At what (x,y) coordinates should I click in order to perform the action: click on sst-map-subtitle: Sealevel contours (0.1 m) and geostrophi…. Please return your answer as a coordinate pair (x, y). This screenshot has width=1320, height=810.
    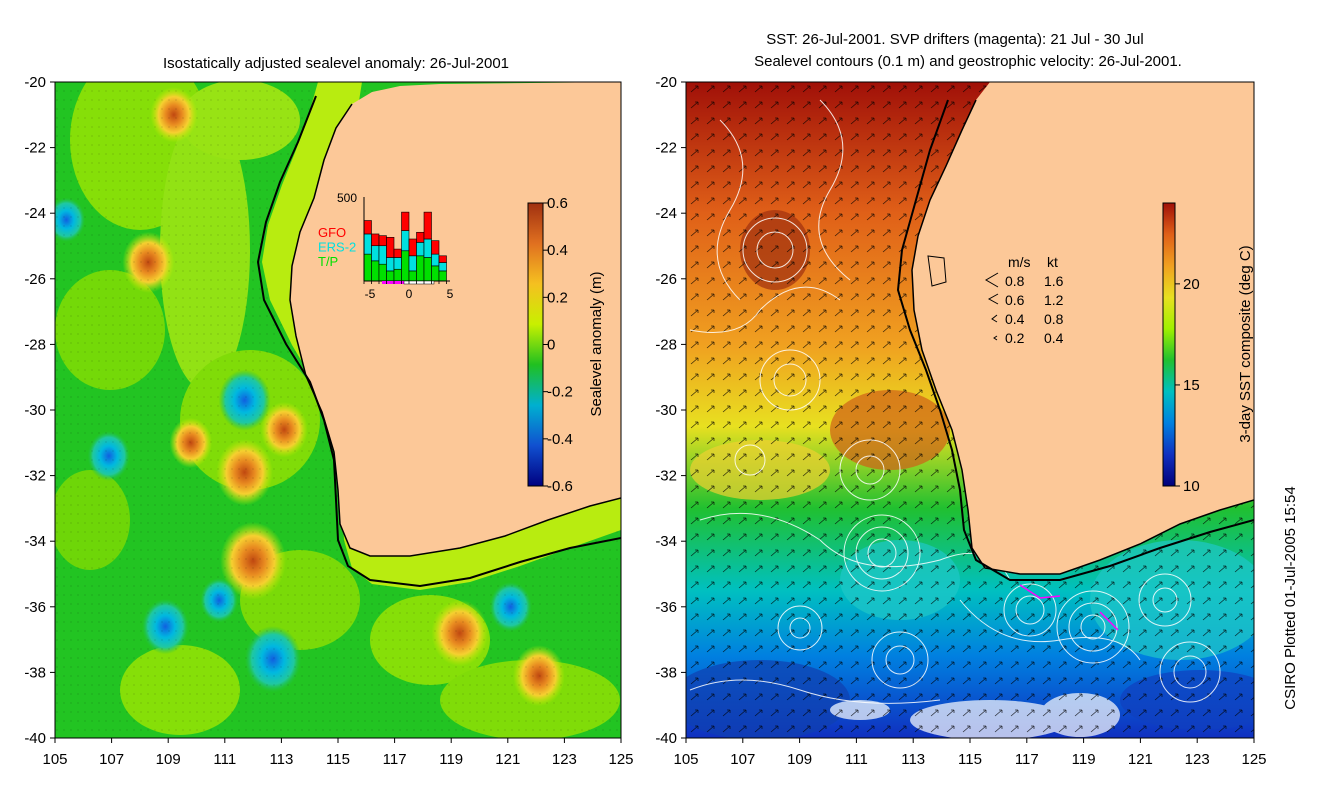
    Looking at the image, I should click on (968, 61).